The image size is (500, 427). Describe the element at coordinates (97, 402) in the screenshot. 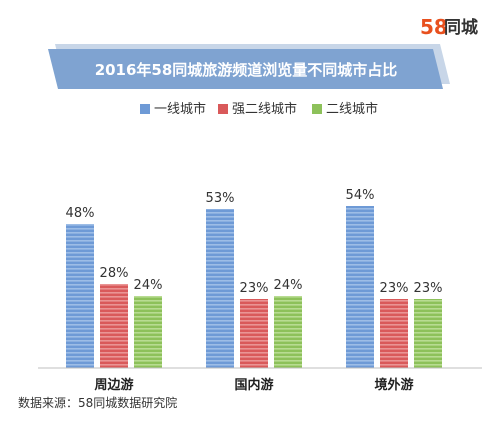

I see `source-note: 数据来源：58同城数据研究院` at that location.